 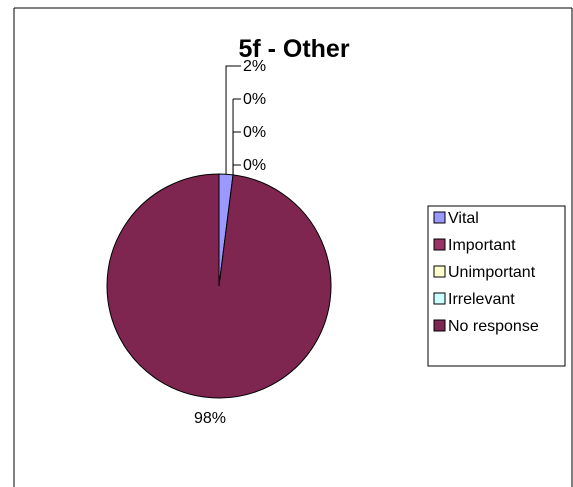 I want to click on leader-line-vital, so click(x=233, y=120).